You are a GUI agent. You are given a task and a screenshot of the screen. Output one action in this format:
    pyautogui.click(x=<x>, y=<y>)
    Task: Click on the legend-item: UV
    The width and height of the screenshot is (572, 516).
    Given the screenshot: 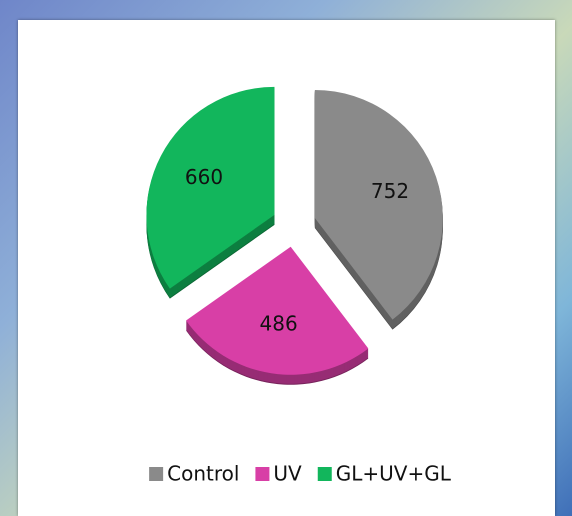 What is the action you would take?
    pyautogui.click(x=278, y=474)
    